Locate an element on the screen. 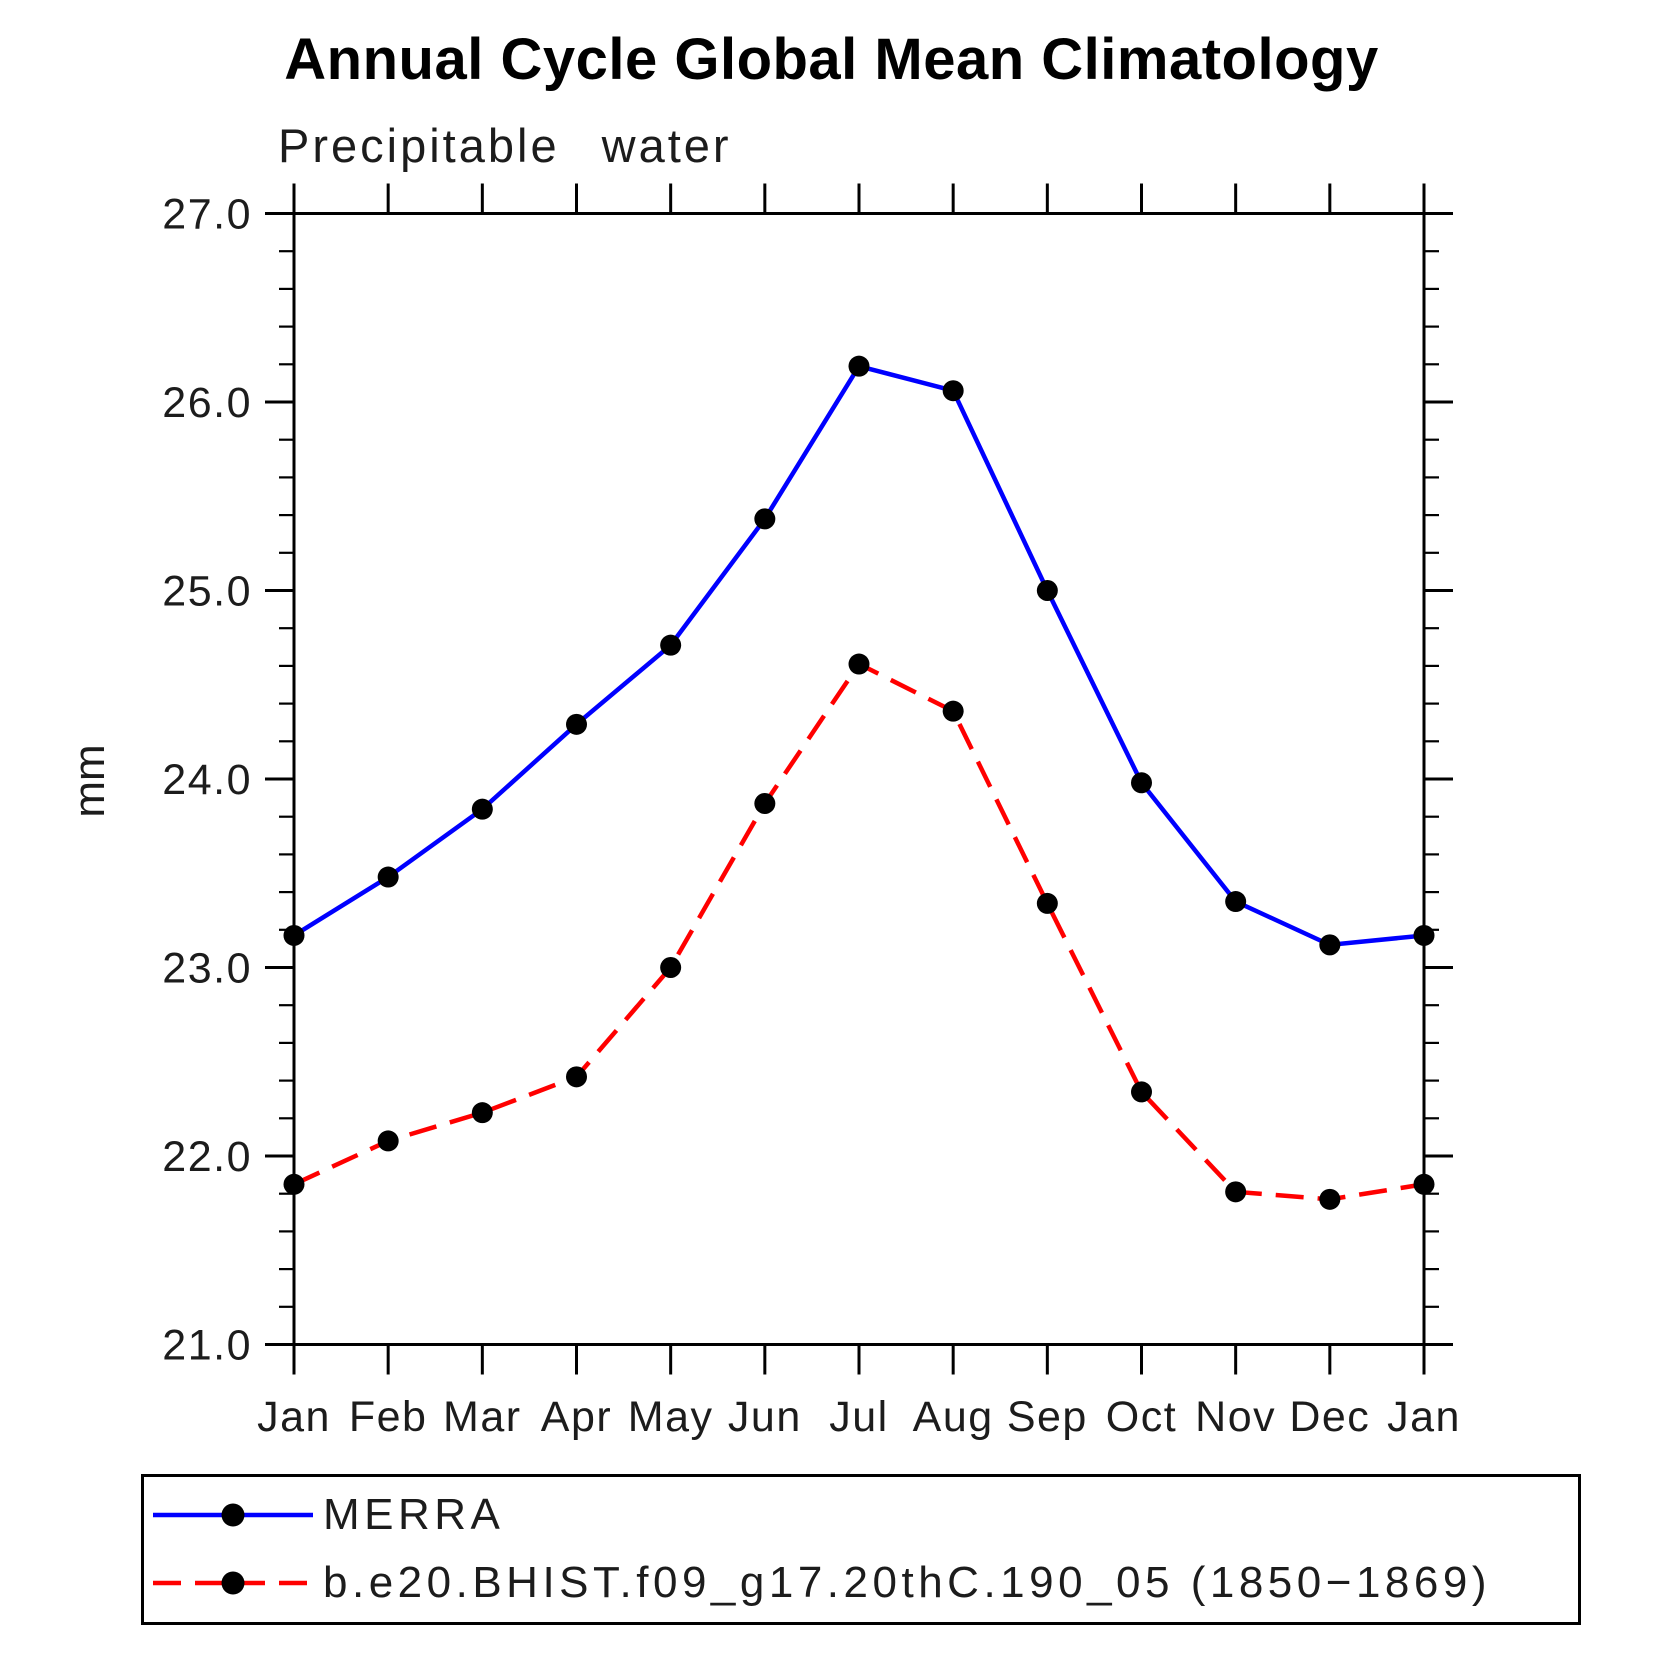  x-tick-label: Dec is located at coordinates (1329, 1417).